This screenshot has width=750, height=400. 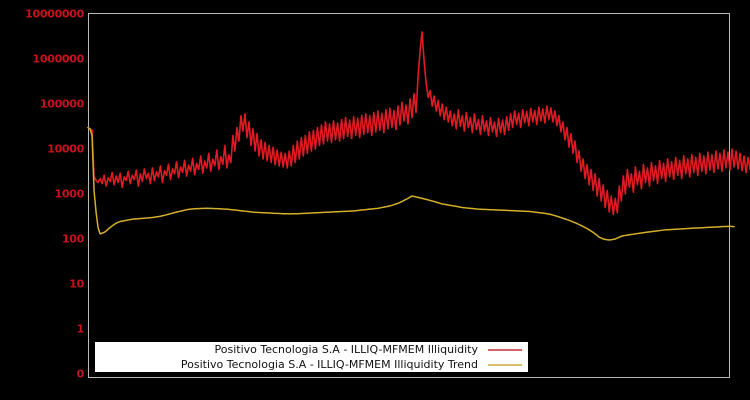 What do you see at coordinates (65, 149) in the screenshot?
I see `y-tick-label: 10000` at bounding box center [65, 149].